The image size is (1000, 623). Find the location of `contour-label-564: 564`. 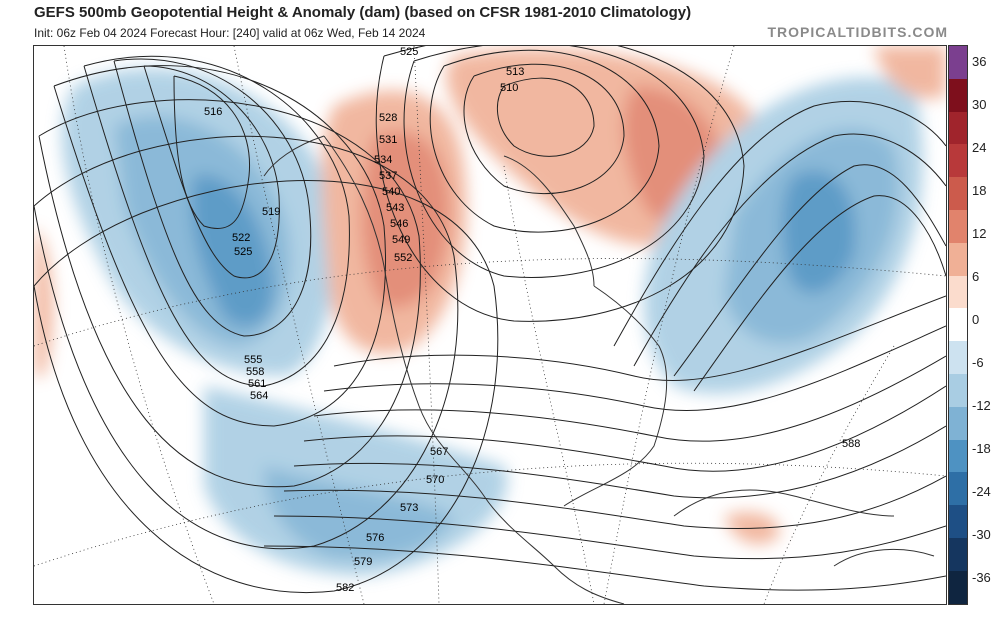

contour-label-564: 564 is located at coordinates (259, 396).